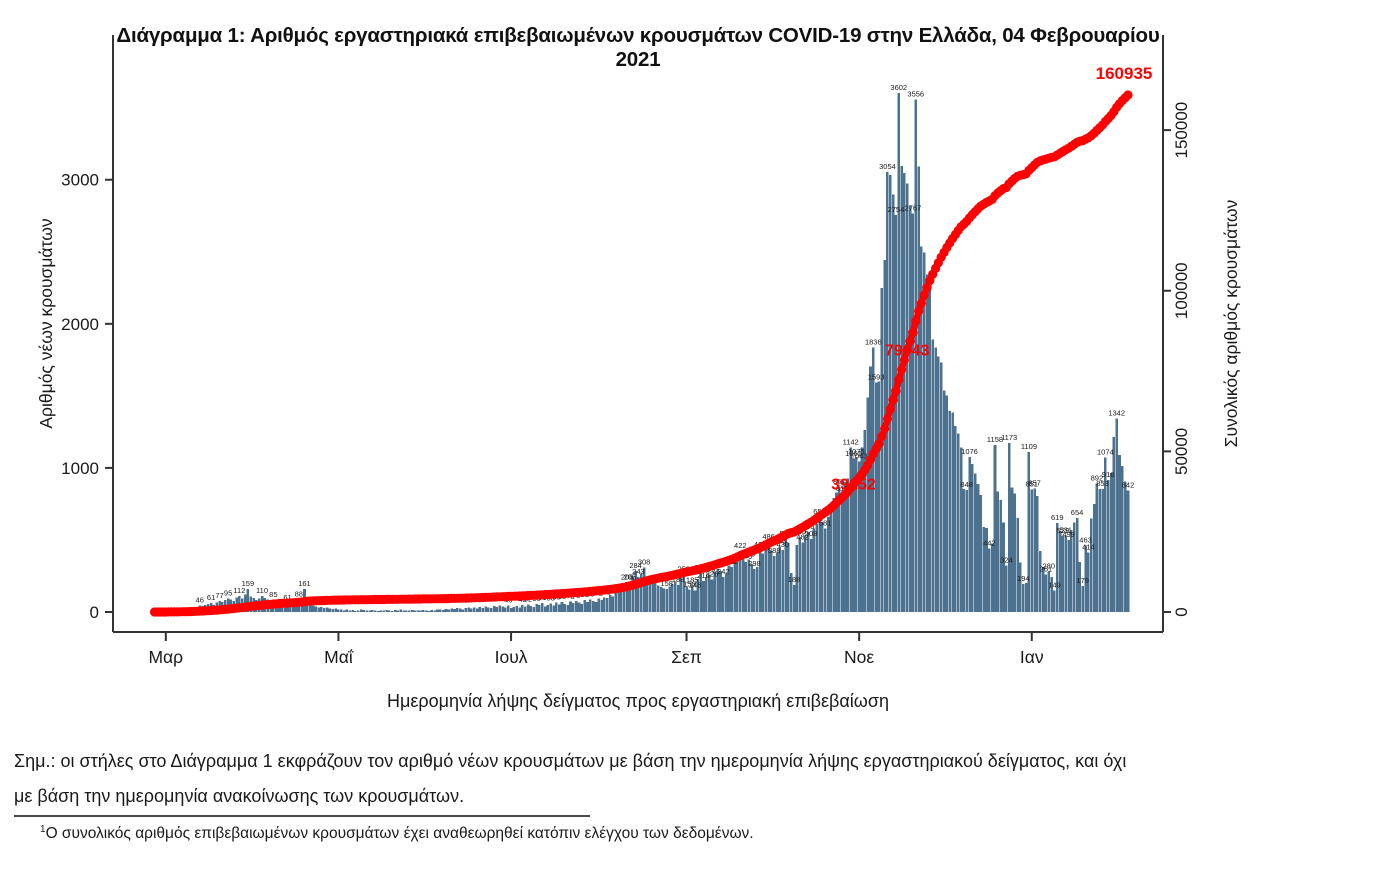  Describe the element at coordinates (876, 377) in the screenshot. I see `bar-value-label: 1593` at that location.